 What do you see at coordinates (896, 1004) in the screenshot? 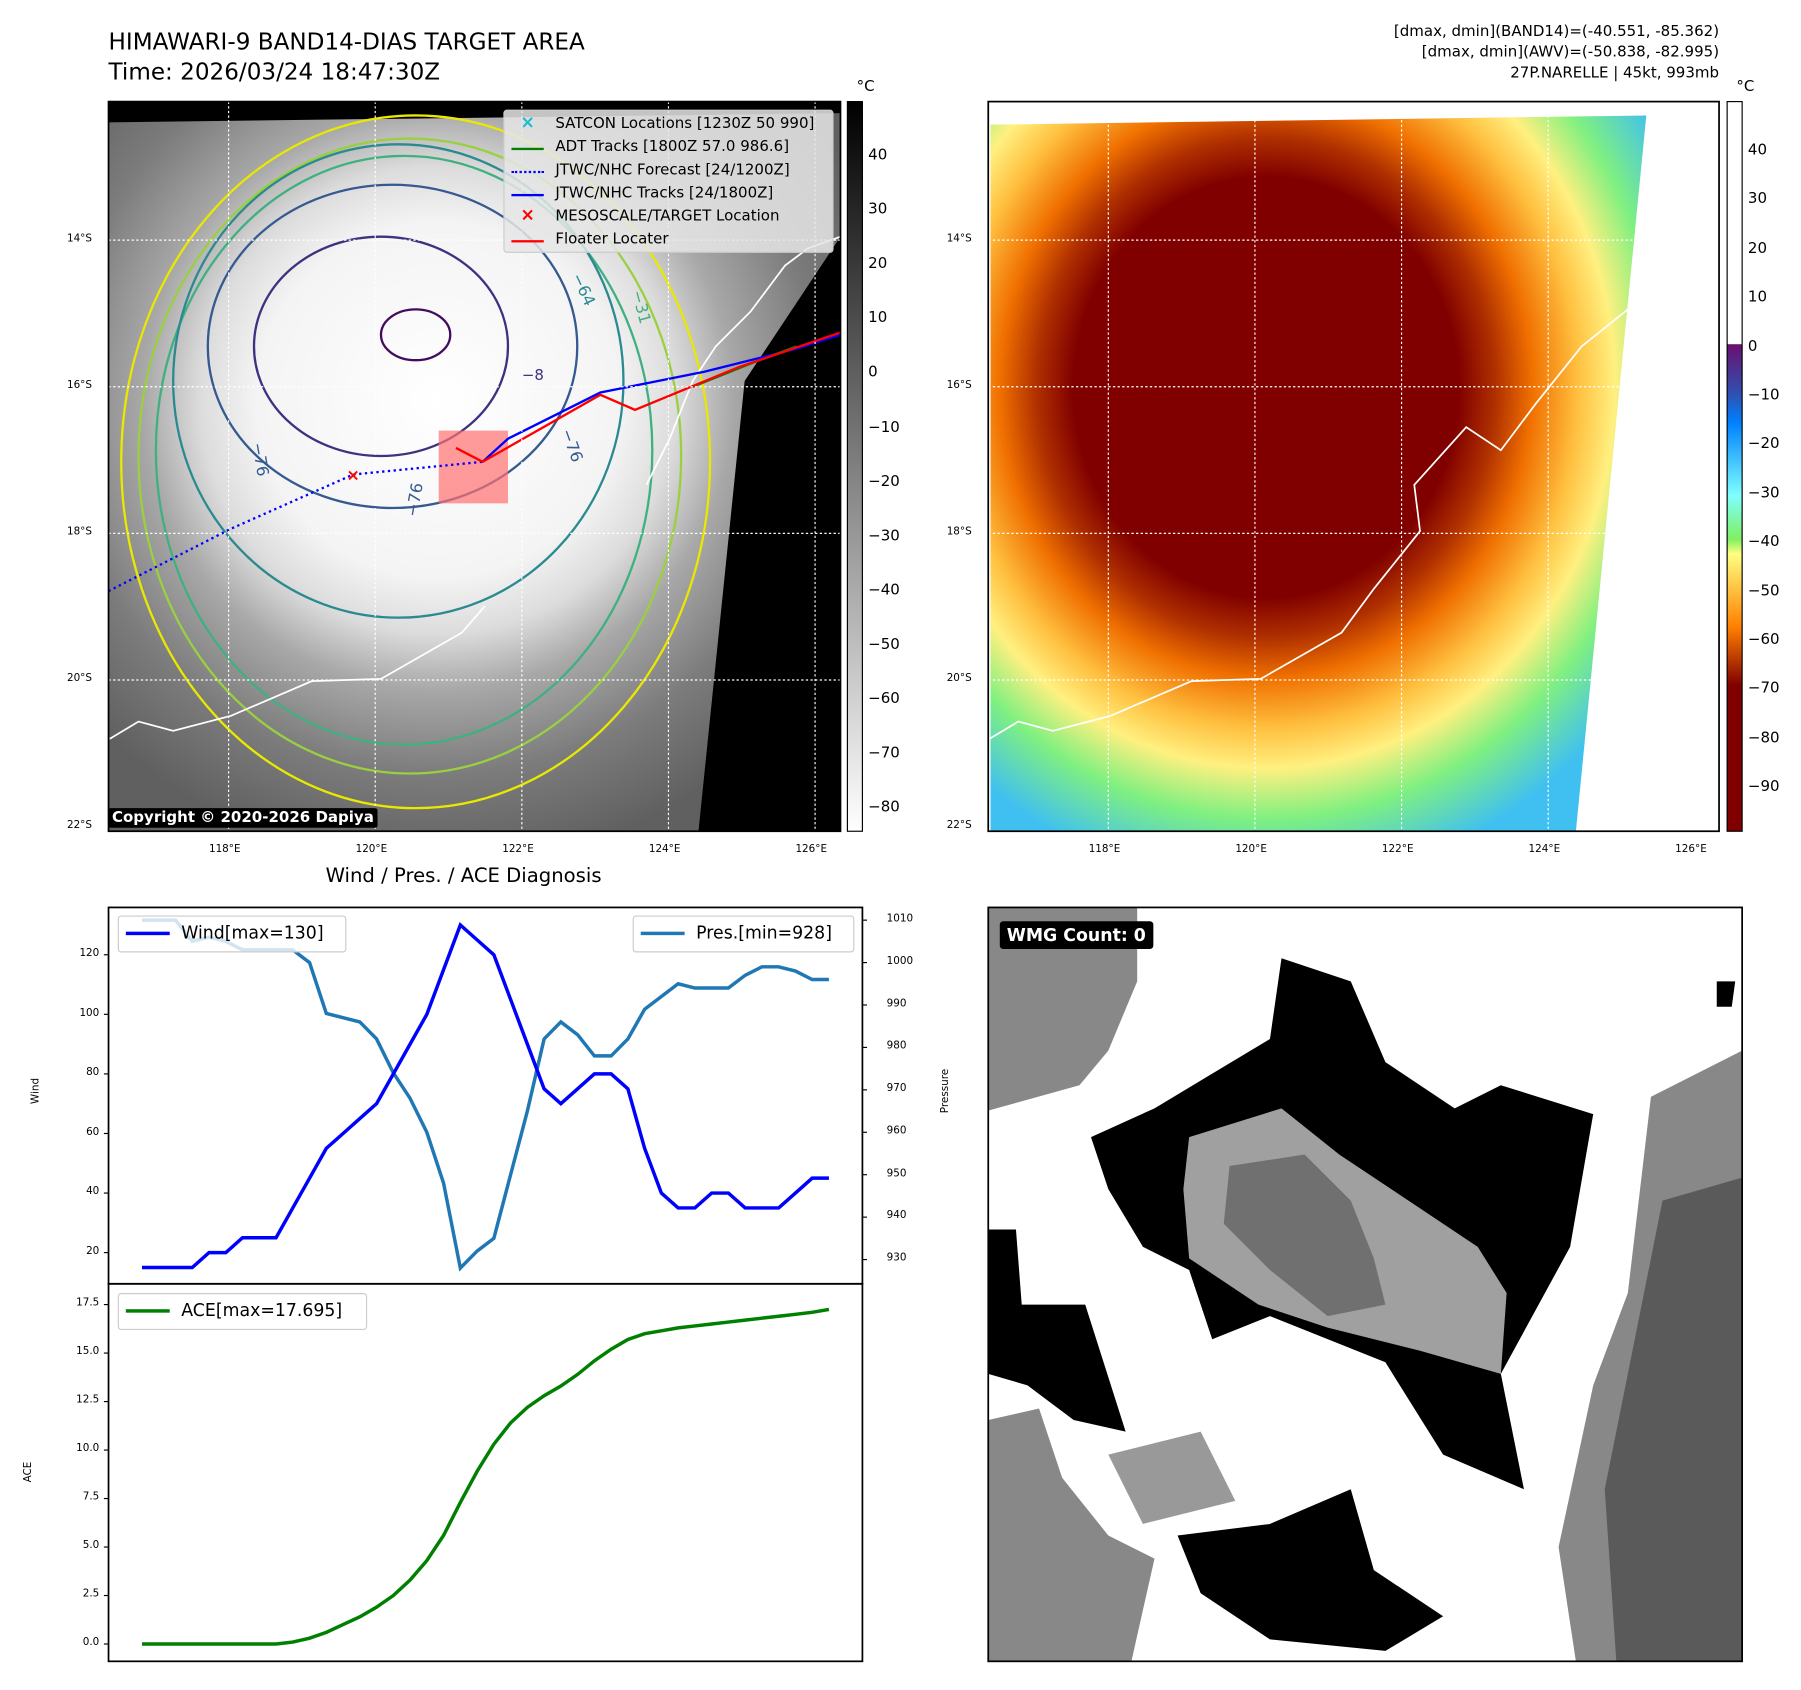
I see `pressure-tick-label: 990` at bounding box center [896, 1004].